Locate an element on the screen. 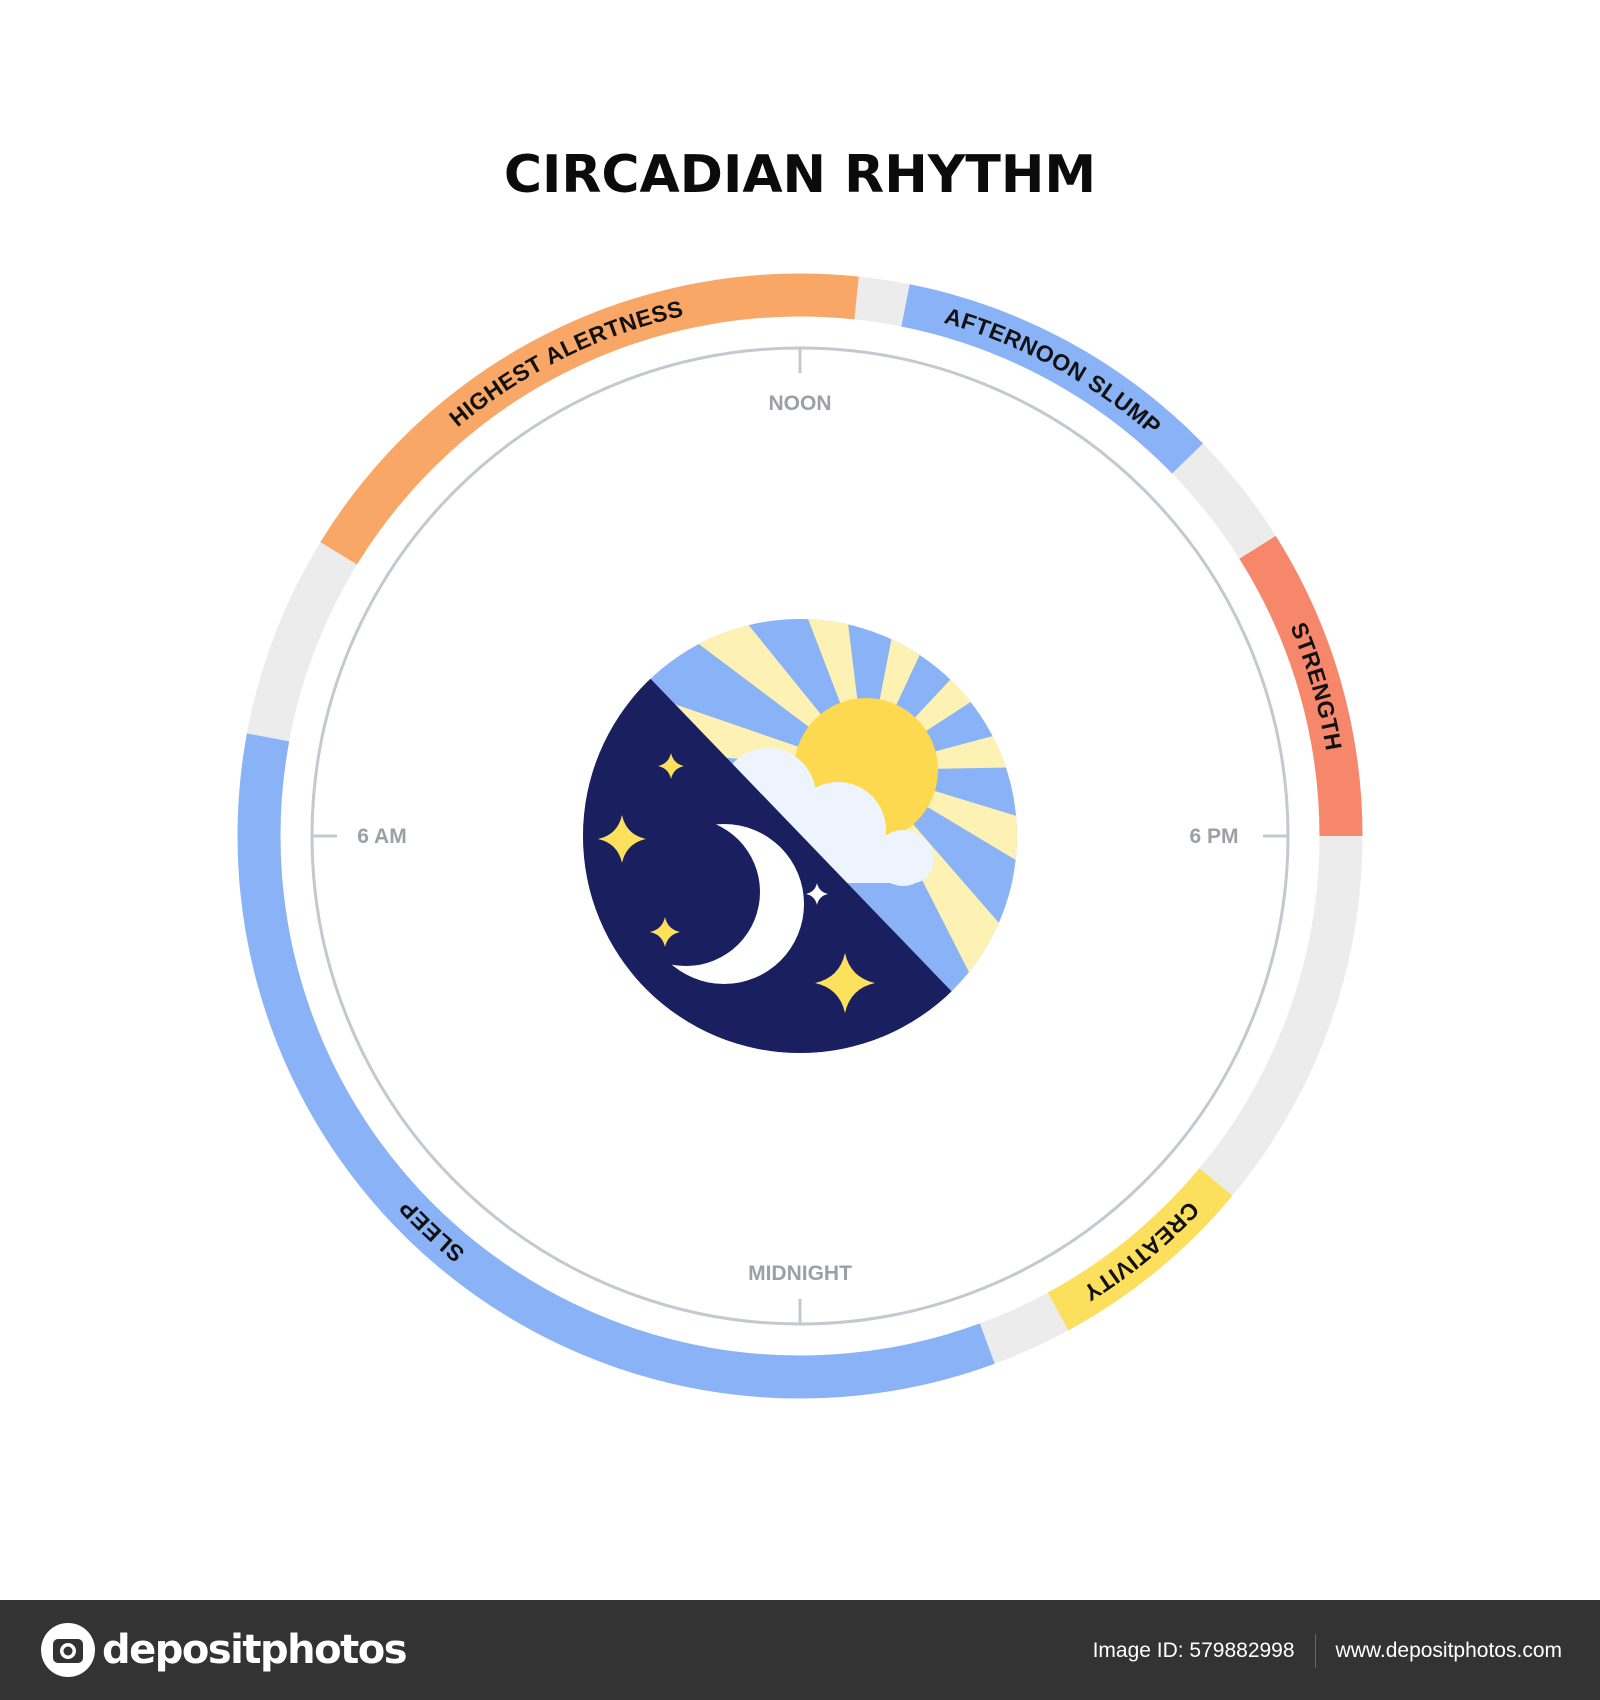 This screenshot has width=1600, height=1700. day-night-icon is located at coordinates (800, 836).